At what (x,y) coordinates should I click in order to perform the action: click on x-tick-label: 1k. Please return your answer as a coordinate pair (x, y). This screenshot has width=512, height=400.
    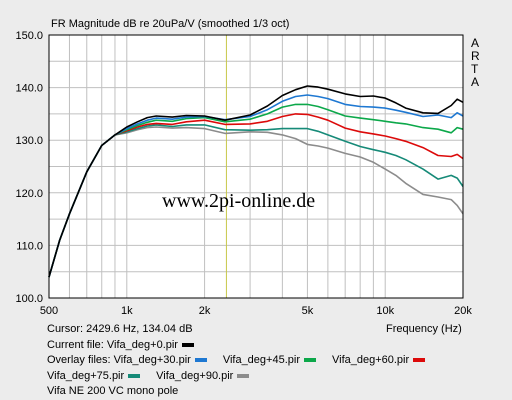
    Looking at the image, I should click on (127, 311).